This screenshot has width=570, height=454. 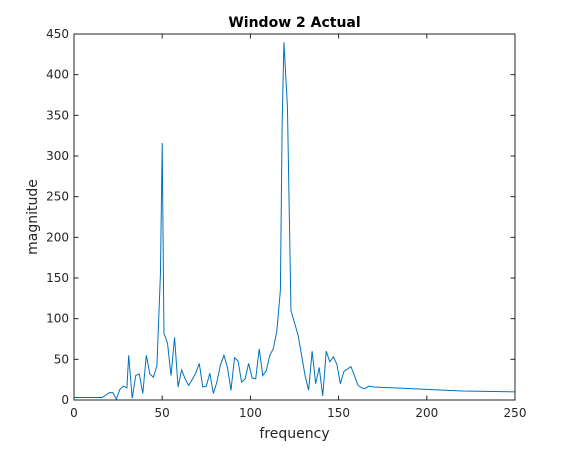 What do you see at coordinates (57, 319) in the screenshot?
I see `y-tick-label: 100` at bounding box center [57, 319].